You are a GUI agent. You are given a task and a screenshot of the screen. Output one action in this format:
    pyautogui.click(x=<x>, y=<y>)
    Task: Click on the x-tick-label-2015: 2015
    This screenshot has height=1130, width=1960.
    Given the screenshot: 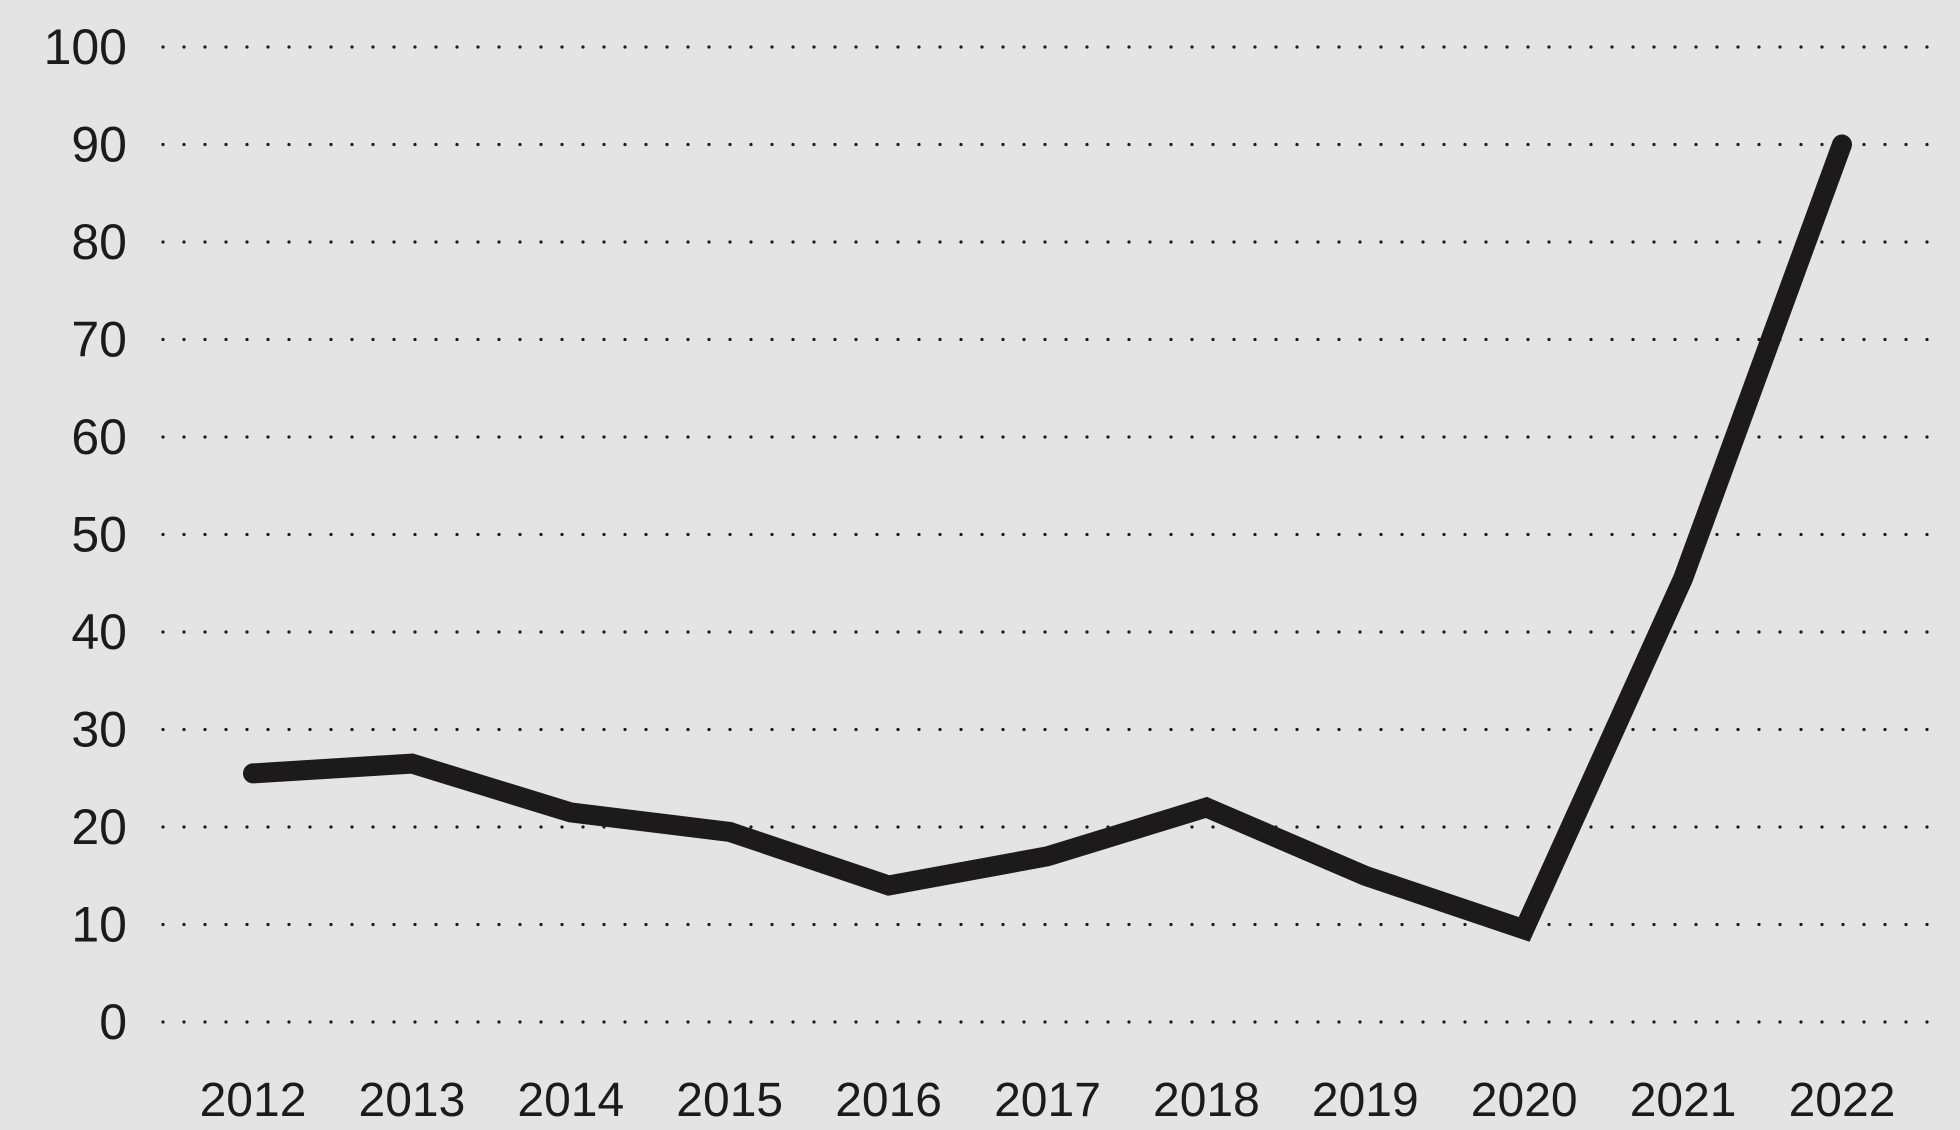 What is the action you would take?
    pyautogui.click(x=729, y=1099)
    